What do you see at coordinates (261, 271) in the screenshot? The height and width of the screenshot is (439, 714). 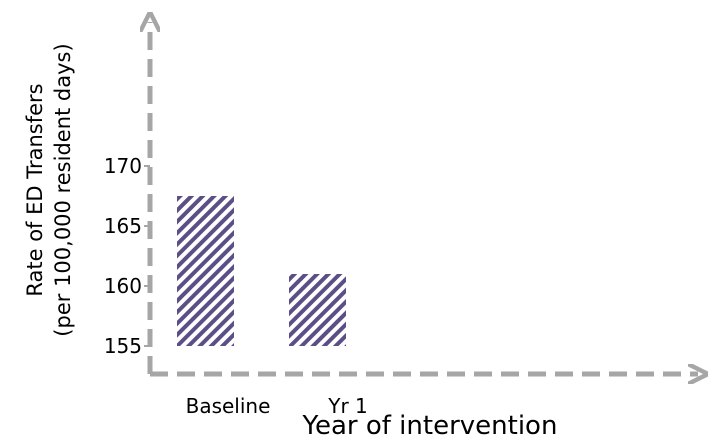 I see `bars-group` at bounding box center [261, 271].